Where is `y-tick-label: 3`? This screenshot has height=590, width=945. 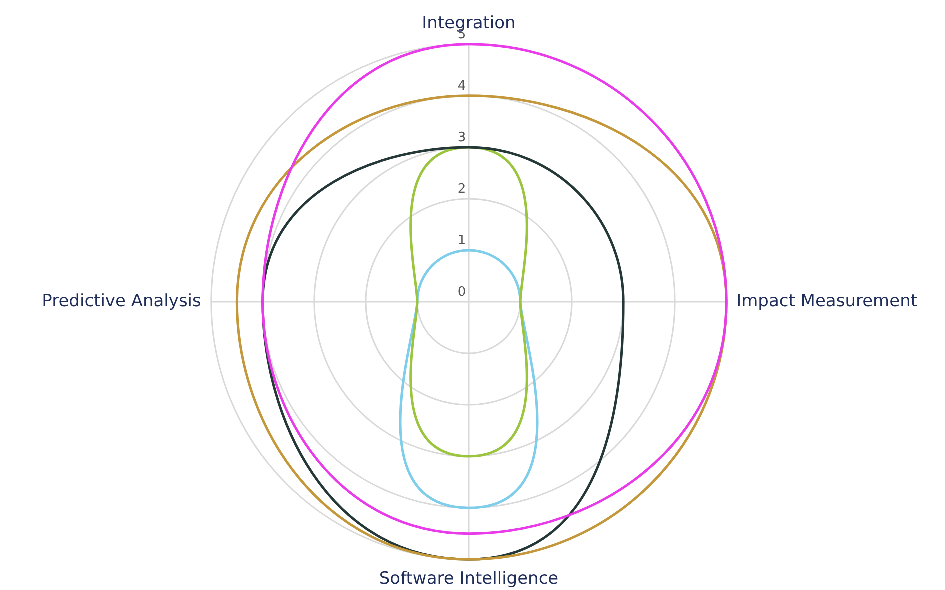 y-tick-label: 3 is located at coordinates (462, 138).